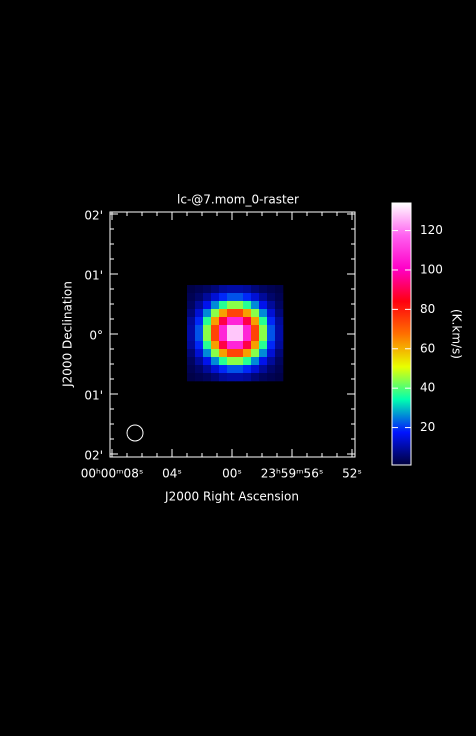 The image size is (476, 736). I want to click on x-tick-label: 23ʰ59ᵐ56ˢ, so click(292, 474).